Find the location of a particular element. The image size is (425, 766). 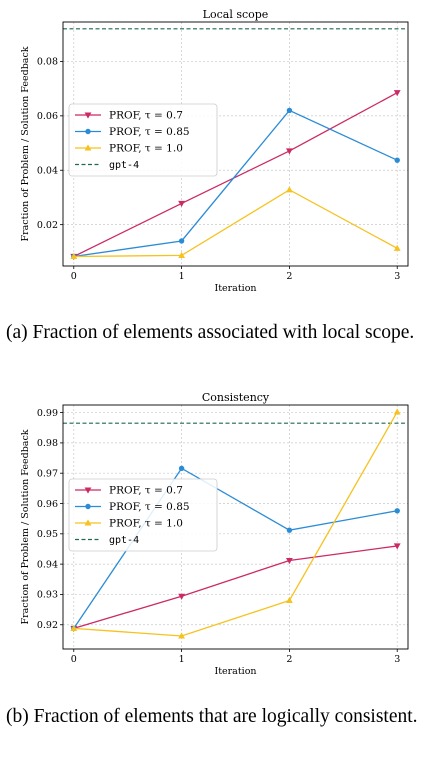

y-tick-label: 0.97 is located at coordinates (47, 473).